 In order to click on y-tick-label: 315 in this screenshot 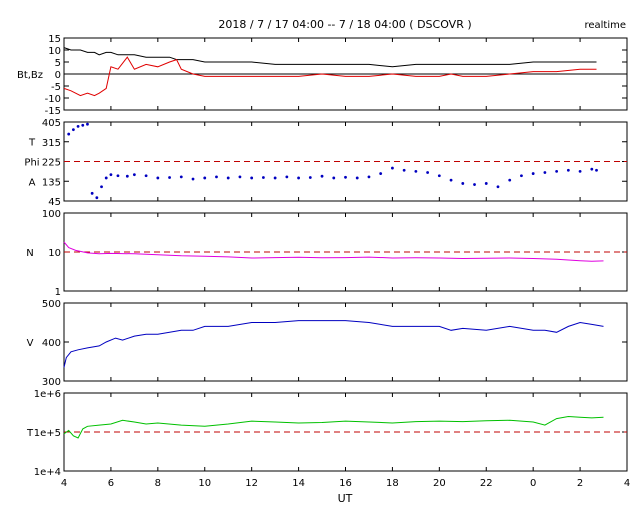, I will do `click(51, 143)`.